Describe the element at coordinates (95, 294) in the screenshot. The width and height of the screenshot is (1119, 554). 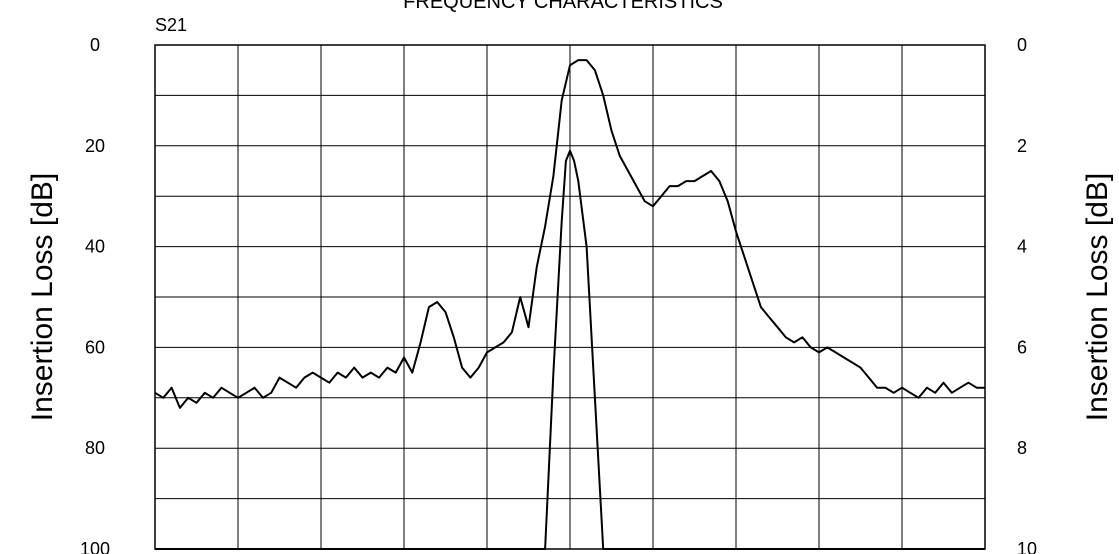
I see `left-axis-ticks: 0 20 40 60 80 100` at that location.